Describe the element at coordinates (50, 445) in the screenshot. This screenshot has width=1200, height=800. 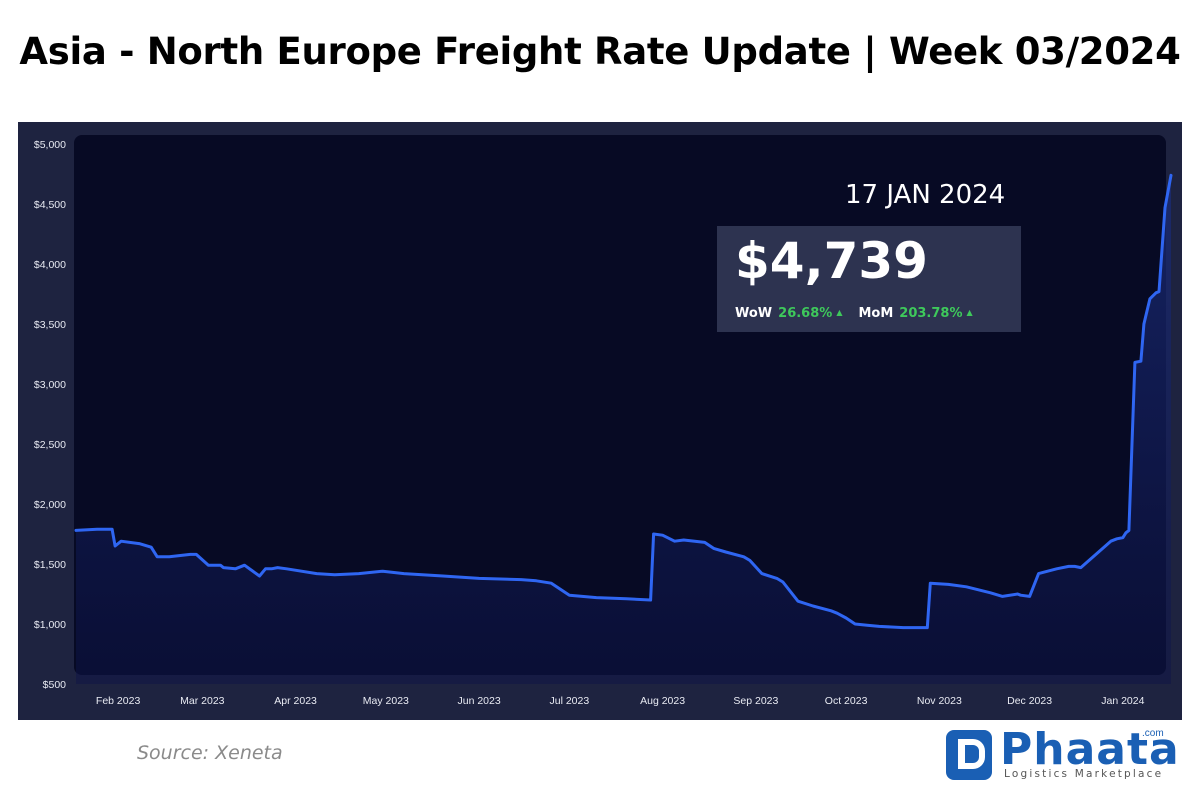
I see `y-tick-label: $2,500` at that location.